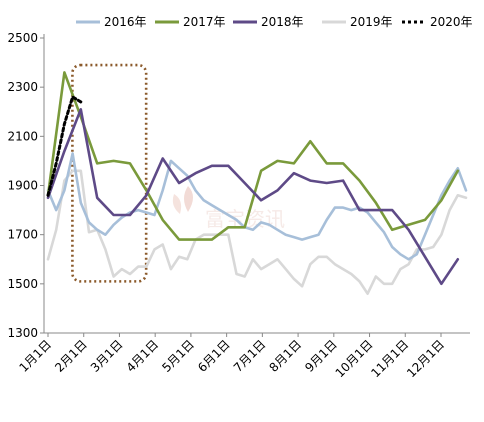 This screenshot has height=422, width=484. I want to click on legend-label-2019: 2019年, so click(371, 22).